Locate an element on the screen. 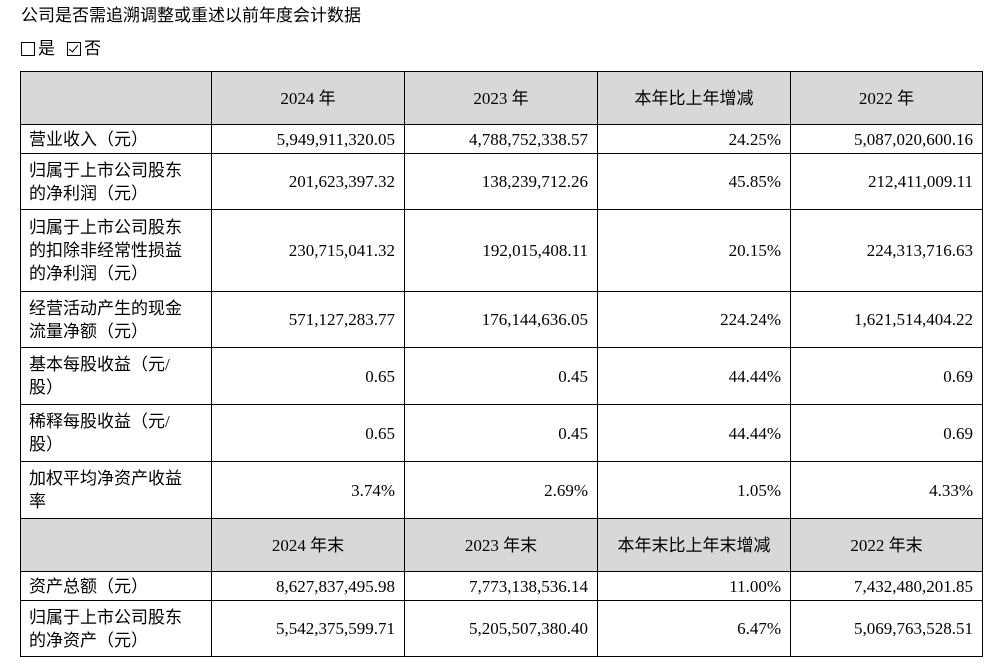 The width and height of the screenshot is (994, 664). value-cell: 224.24% is located at coordinates (694, 319).